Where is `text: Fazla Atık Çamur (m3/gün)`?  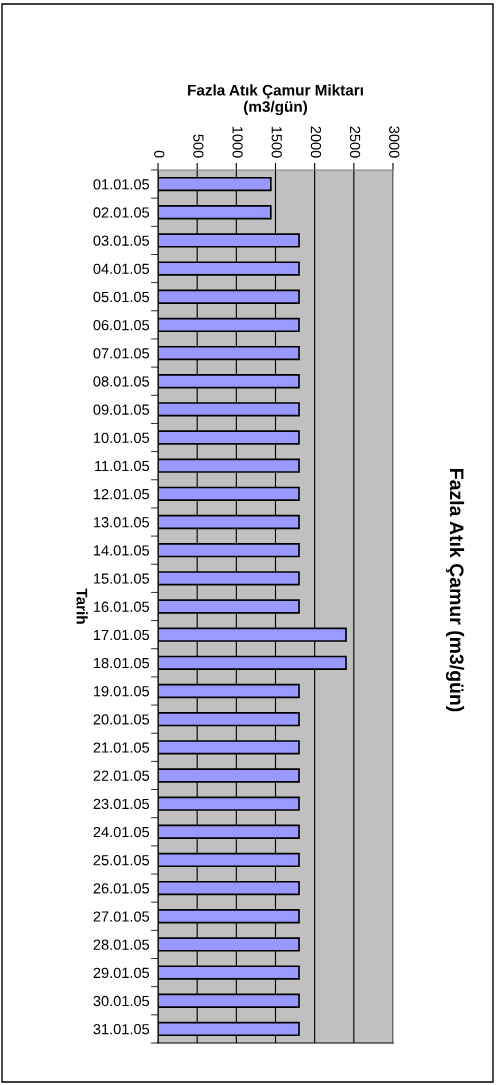
text: Fazla Atık Çamur (m3/gün) is located at coordinates (455, 590).